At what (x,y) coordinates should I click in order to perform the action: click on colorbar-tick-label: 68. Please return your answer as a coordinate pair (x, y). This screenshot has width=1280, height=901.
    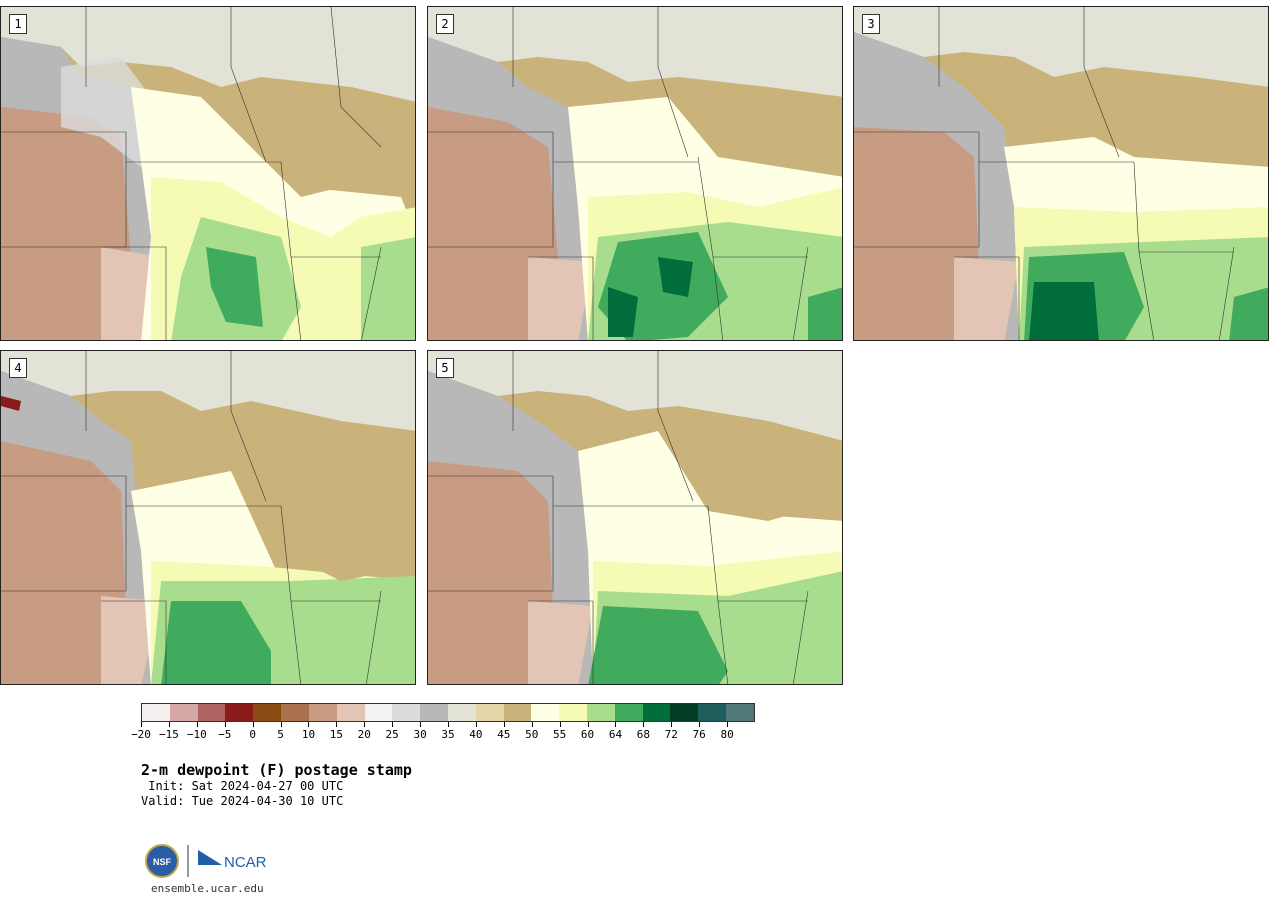
    Looking at the image, I should click on (643, 734).